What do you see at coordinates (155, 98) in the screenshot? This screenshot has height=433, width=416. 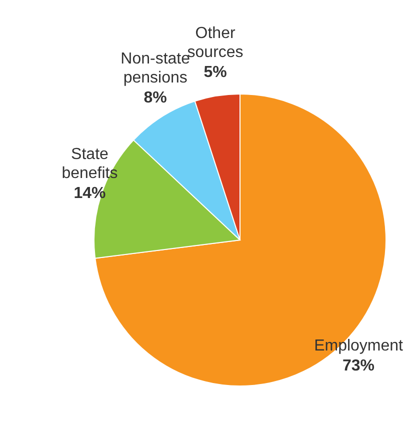 I see `data-label: 8%` at bounding box center [155, 98].